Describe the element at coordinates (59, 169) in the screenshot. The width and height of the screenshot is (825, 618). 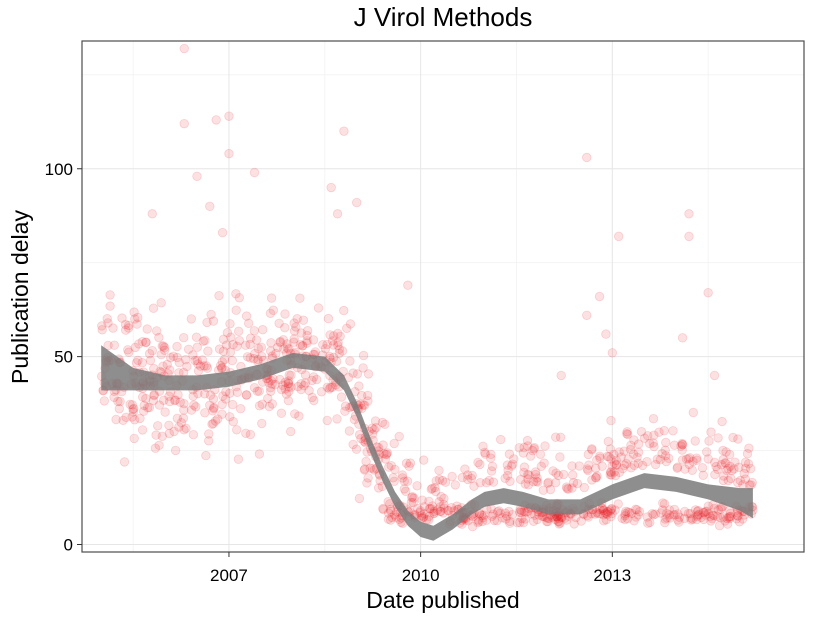
I see `y-tick-label: 100` at that location.